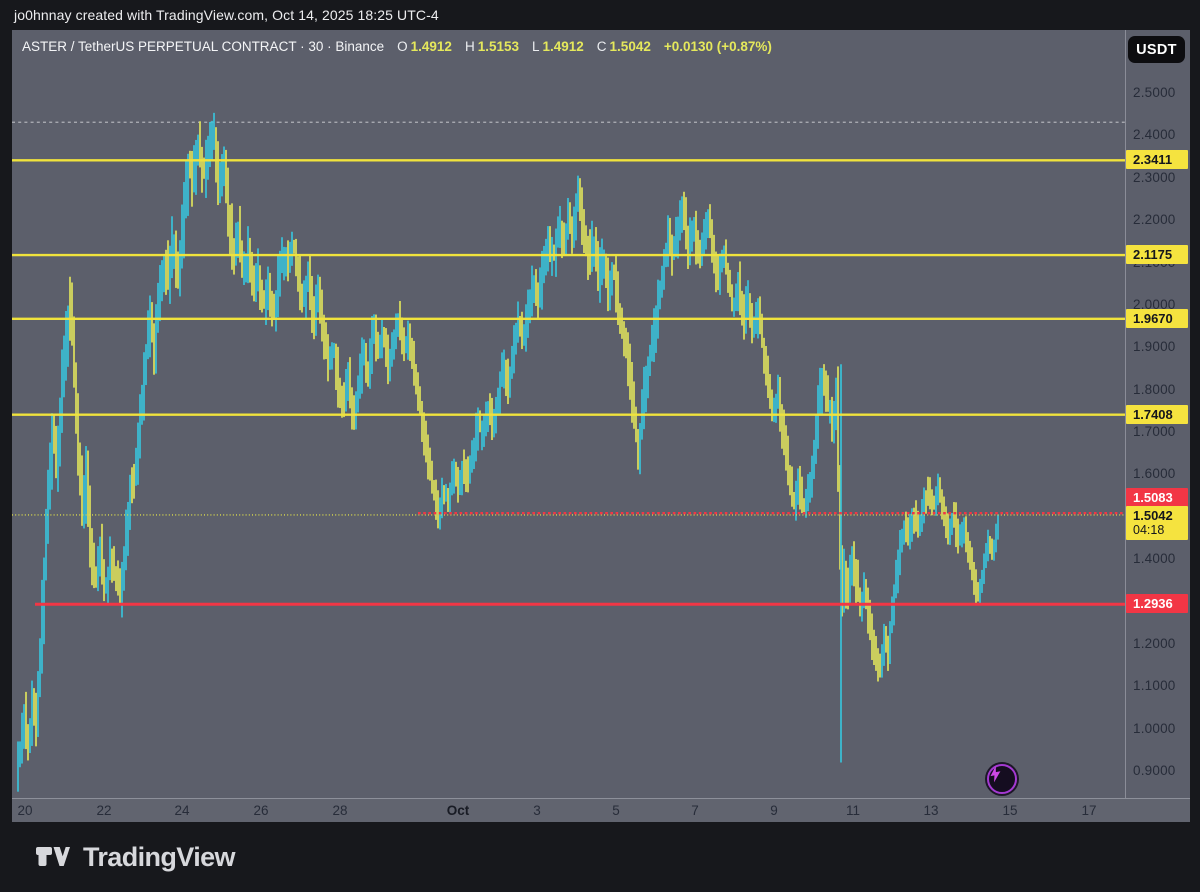  Describe the element at coordinates (1157, 160) in the screenshot. I see `price-level-label-2.3411: 2.3411` at that location.